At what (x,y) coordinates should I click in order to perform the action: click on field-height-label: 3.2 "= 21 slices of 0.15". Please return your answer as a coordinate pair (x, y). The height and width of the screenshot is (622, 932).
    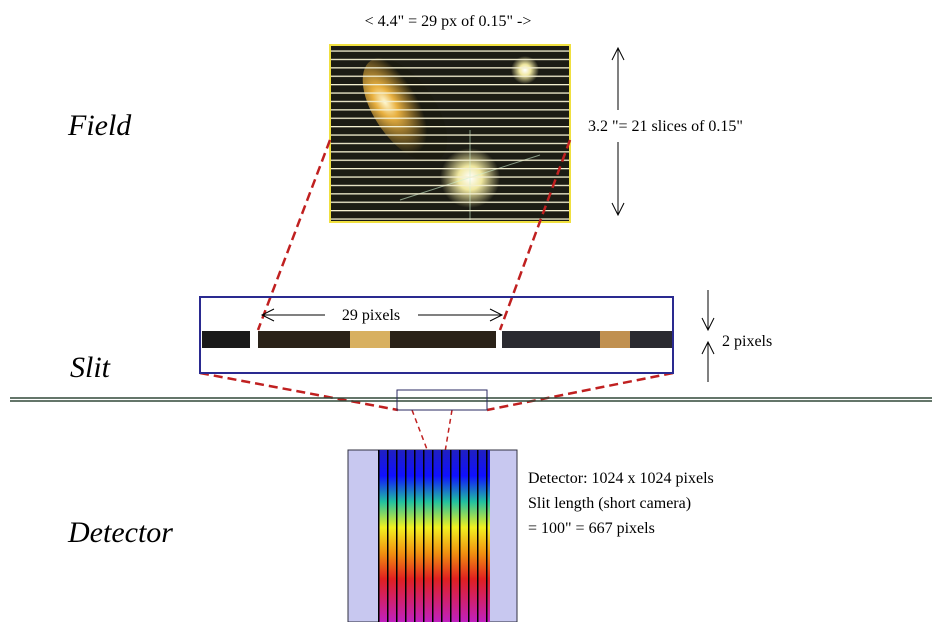
    Looking at the image, I should click on (665, 126).